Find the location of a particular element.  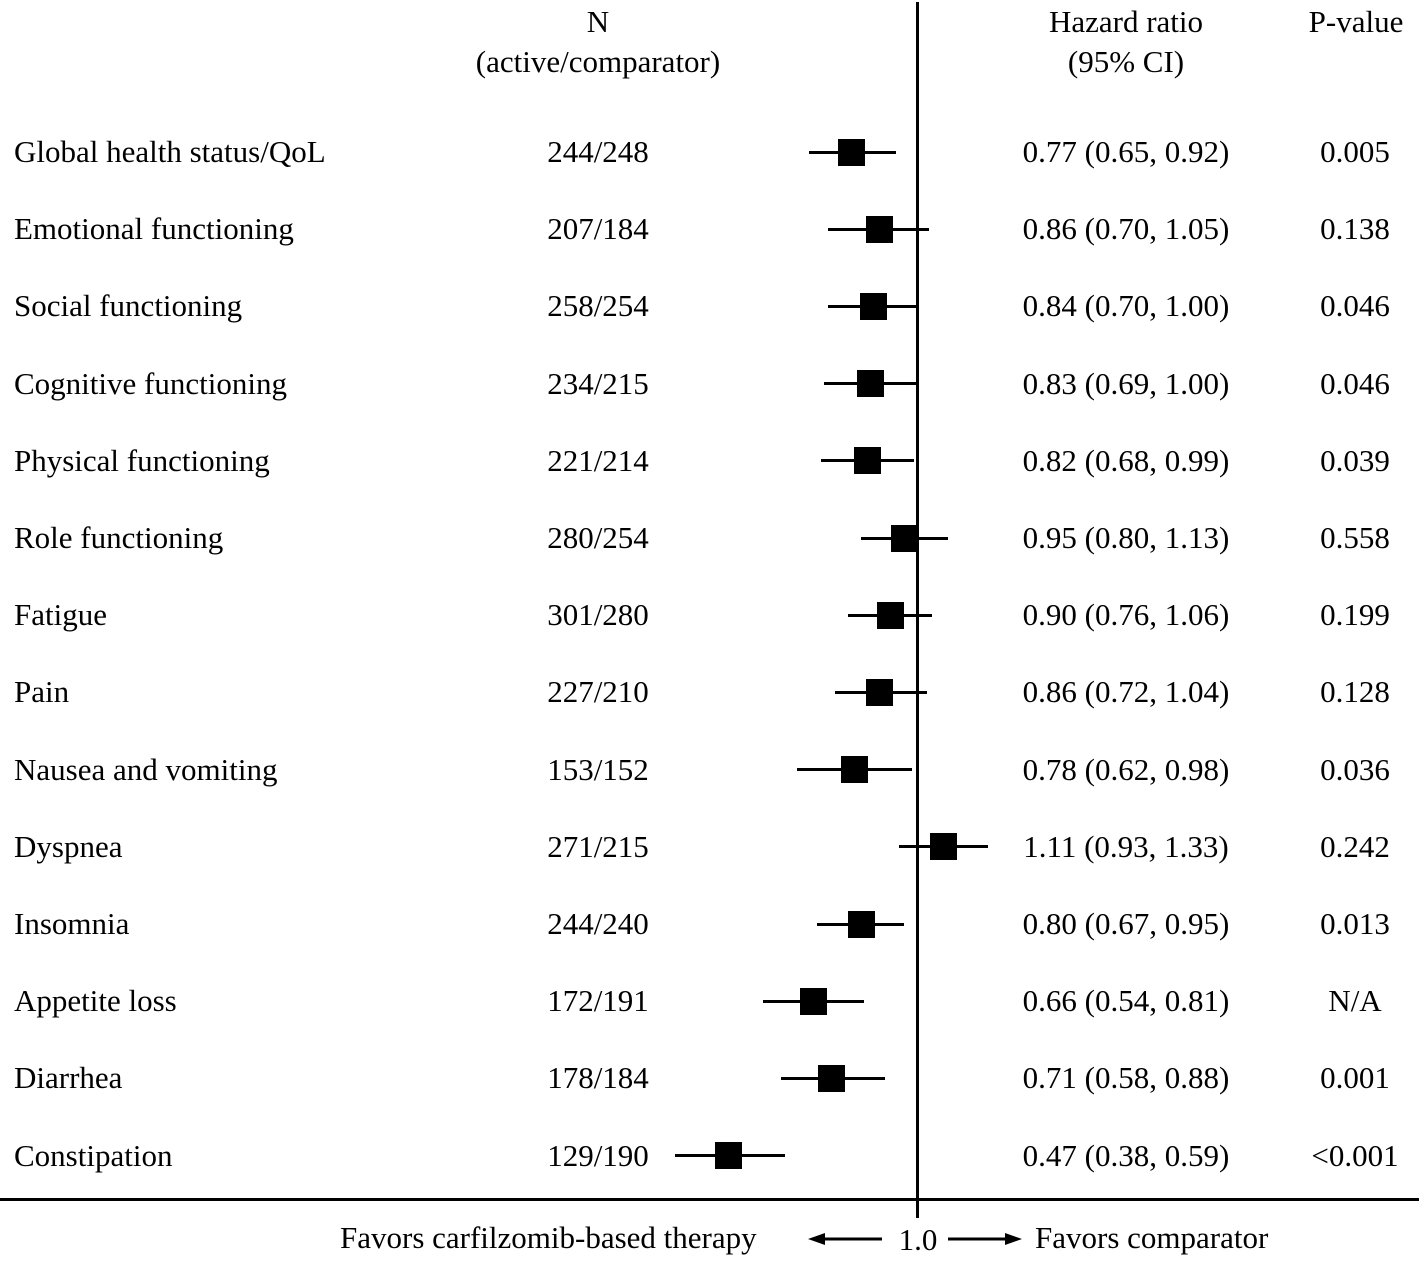

n-value: 258/254 is located at coordinates (598, 306).